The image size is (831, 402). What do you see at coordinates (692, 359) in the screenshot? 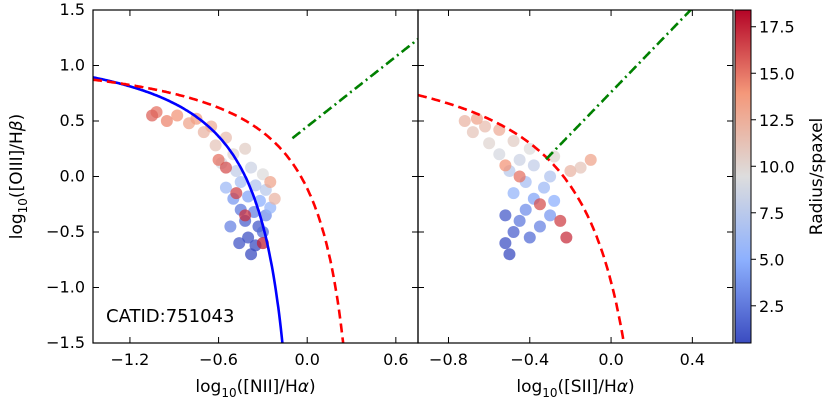
I see `x-tick-label: 0.4` at bounding box center [692, 359].